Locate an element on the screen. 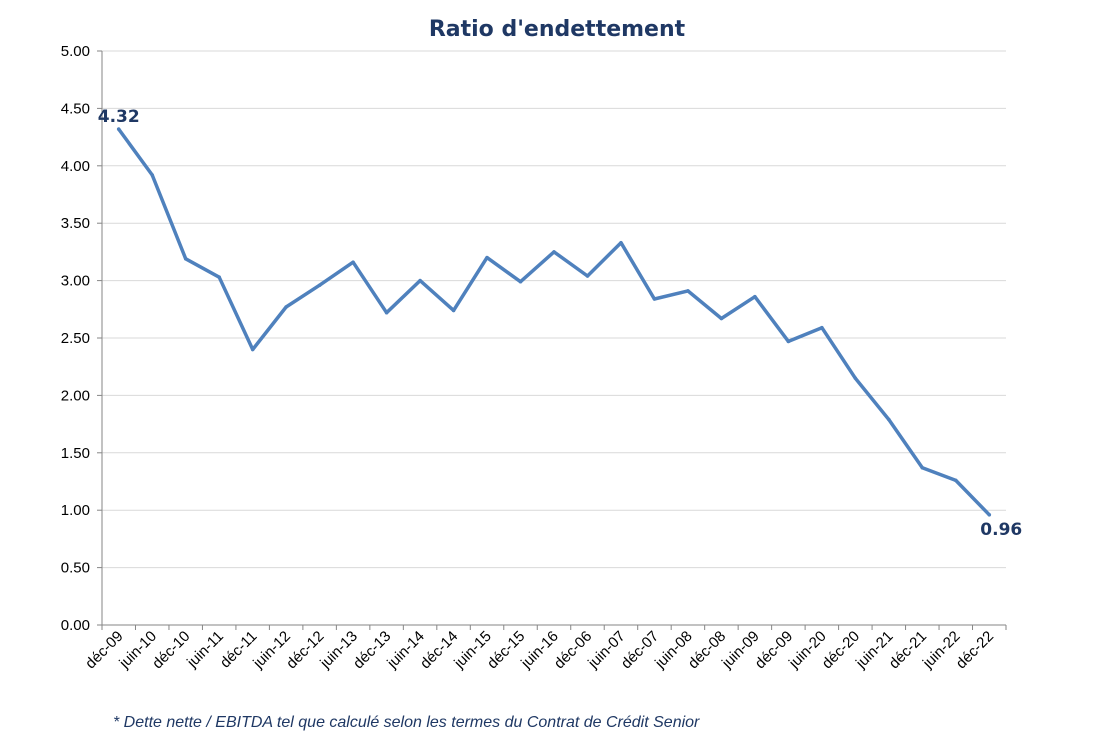 The height and width of the screenshot is (740, 1110). x-tick-label: déc-12 is located at coordinates (305, 650).